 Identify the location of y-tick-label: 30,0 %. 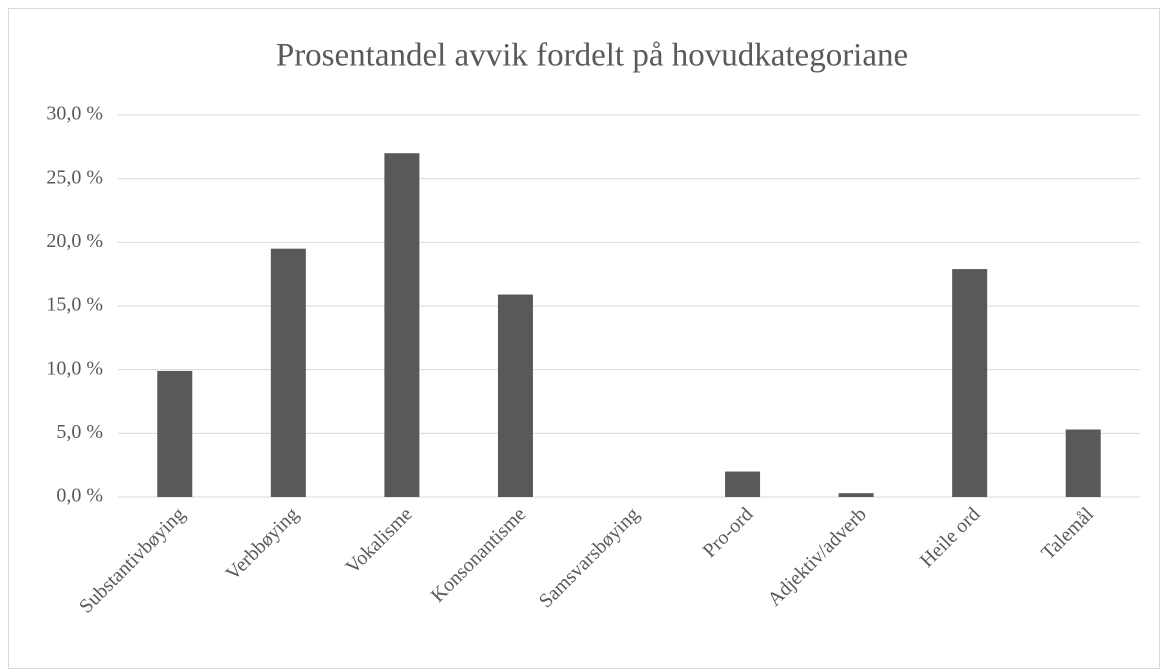
(74, 114).